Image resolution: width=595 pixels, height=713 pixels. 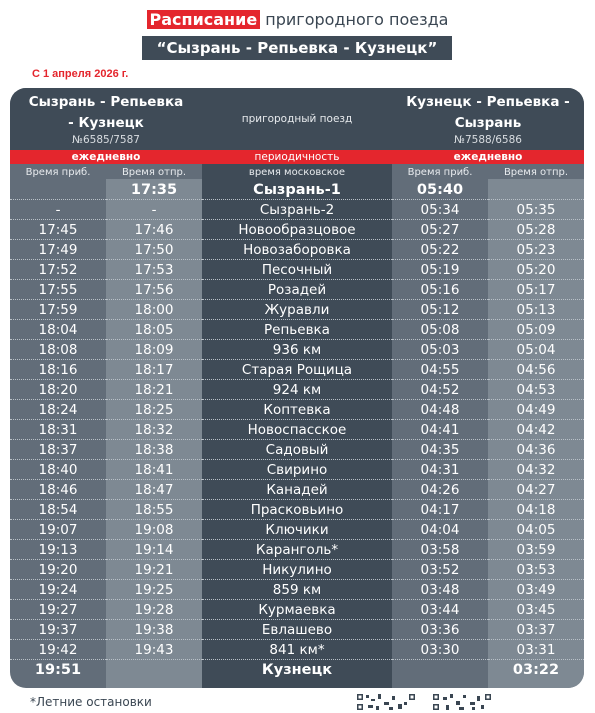 I want to click on station-name: Ключики, so click(x=297, y=530).